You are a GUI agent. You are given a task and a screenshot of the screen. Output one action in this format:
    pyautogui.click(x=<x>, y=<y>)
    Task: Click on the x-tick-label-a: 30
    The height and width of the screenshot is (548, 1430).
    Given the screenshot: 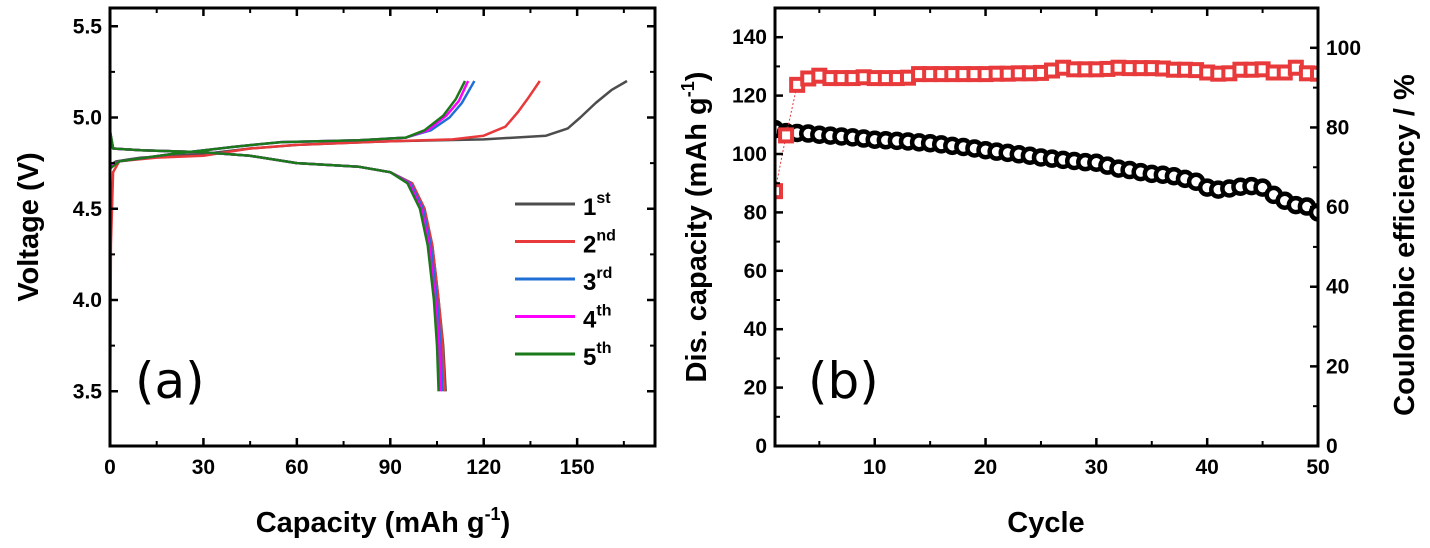 What is the action you would take?
    pyautogui.click(x=203, y=467)
    